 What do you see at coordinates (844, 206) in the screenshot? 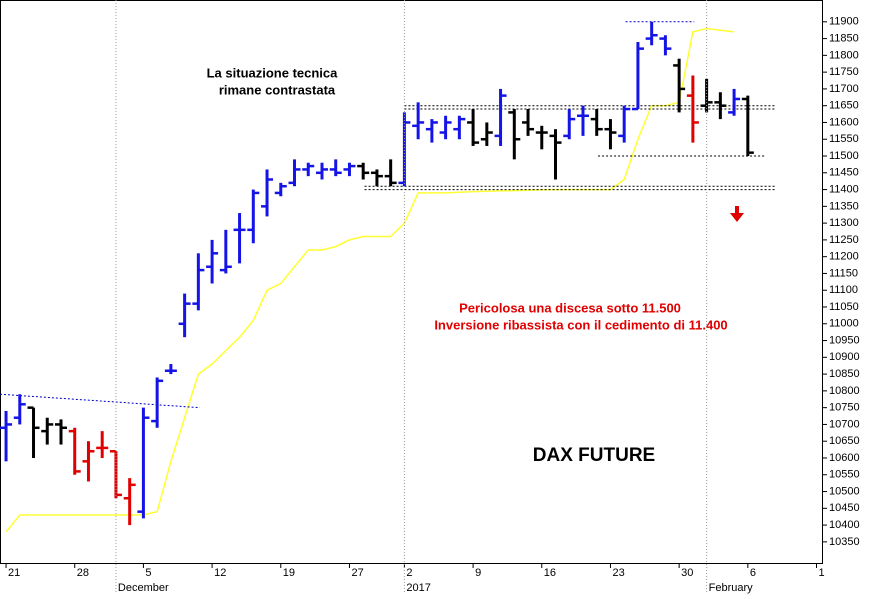
I see `y-tick-label: 11350` at bounding box center [844, 206].